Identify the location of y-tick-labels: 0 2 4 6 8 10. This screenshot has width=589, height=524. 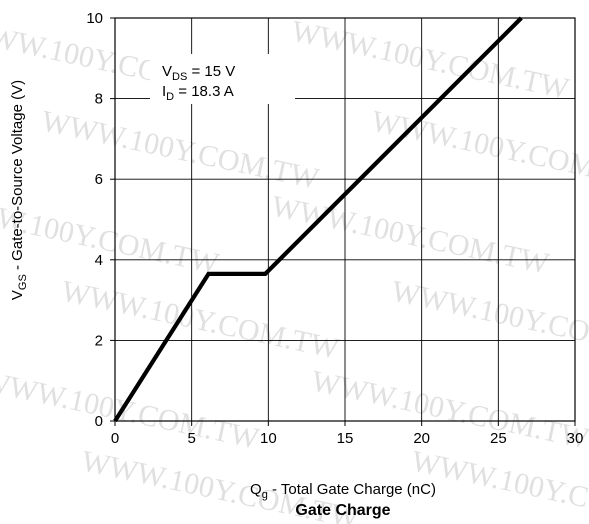
(94, 220).